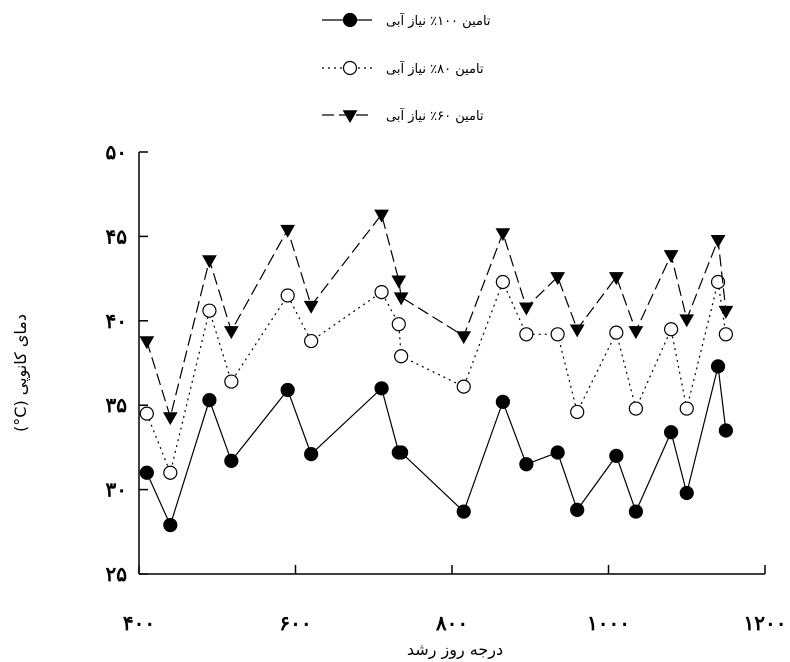 The height and width of the screenshot is (662, 790). What do you see at coordinates (117, 405) in the screenshot?
I see `y-tick-label: ۳۵` at bounding box center [117, 405].